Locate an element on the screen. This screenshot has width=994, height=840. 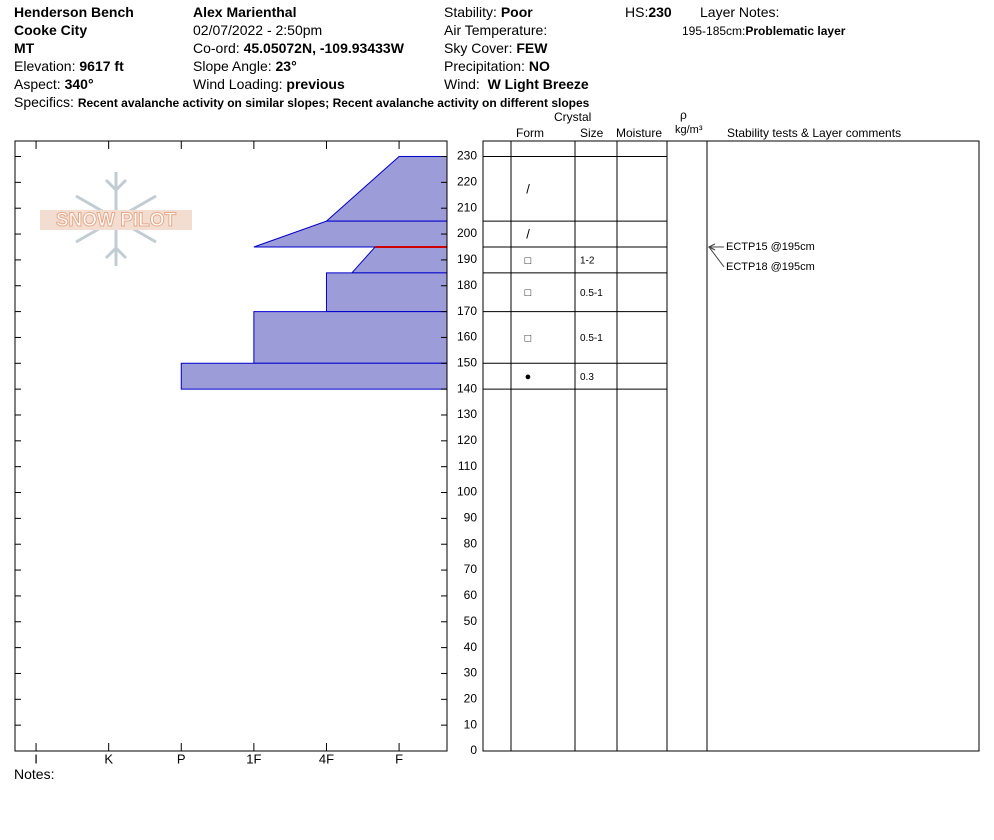
y-tick-label: 170 is located at coordinates (467, 311).